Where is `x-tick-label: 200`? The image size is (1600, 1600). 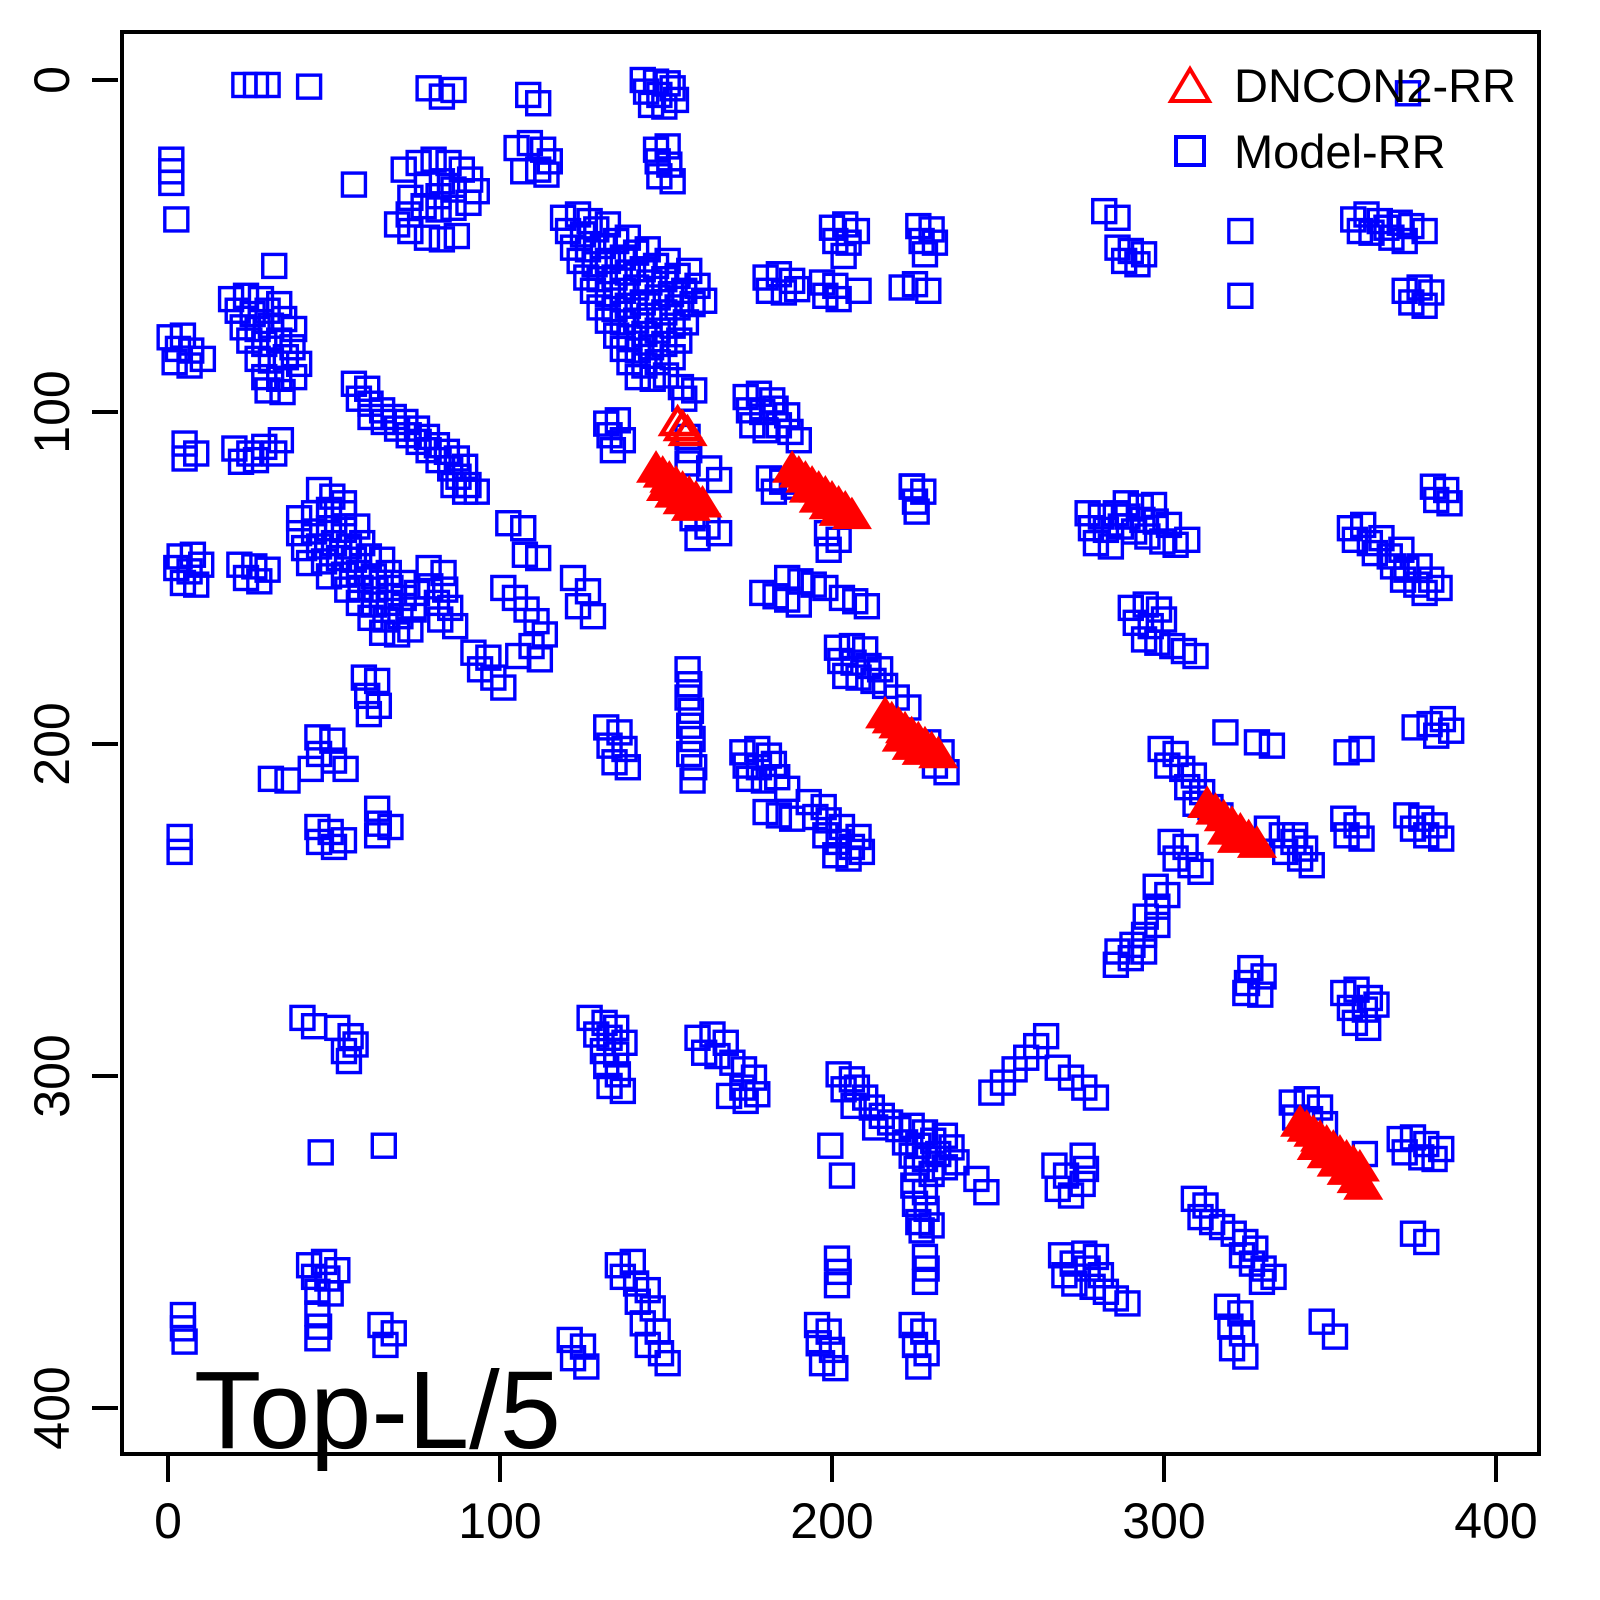
x-tick-label: 200 is located at coordinates (832, 1521).